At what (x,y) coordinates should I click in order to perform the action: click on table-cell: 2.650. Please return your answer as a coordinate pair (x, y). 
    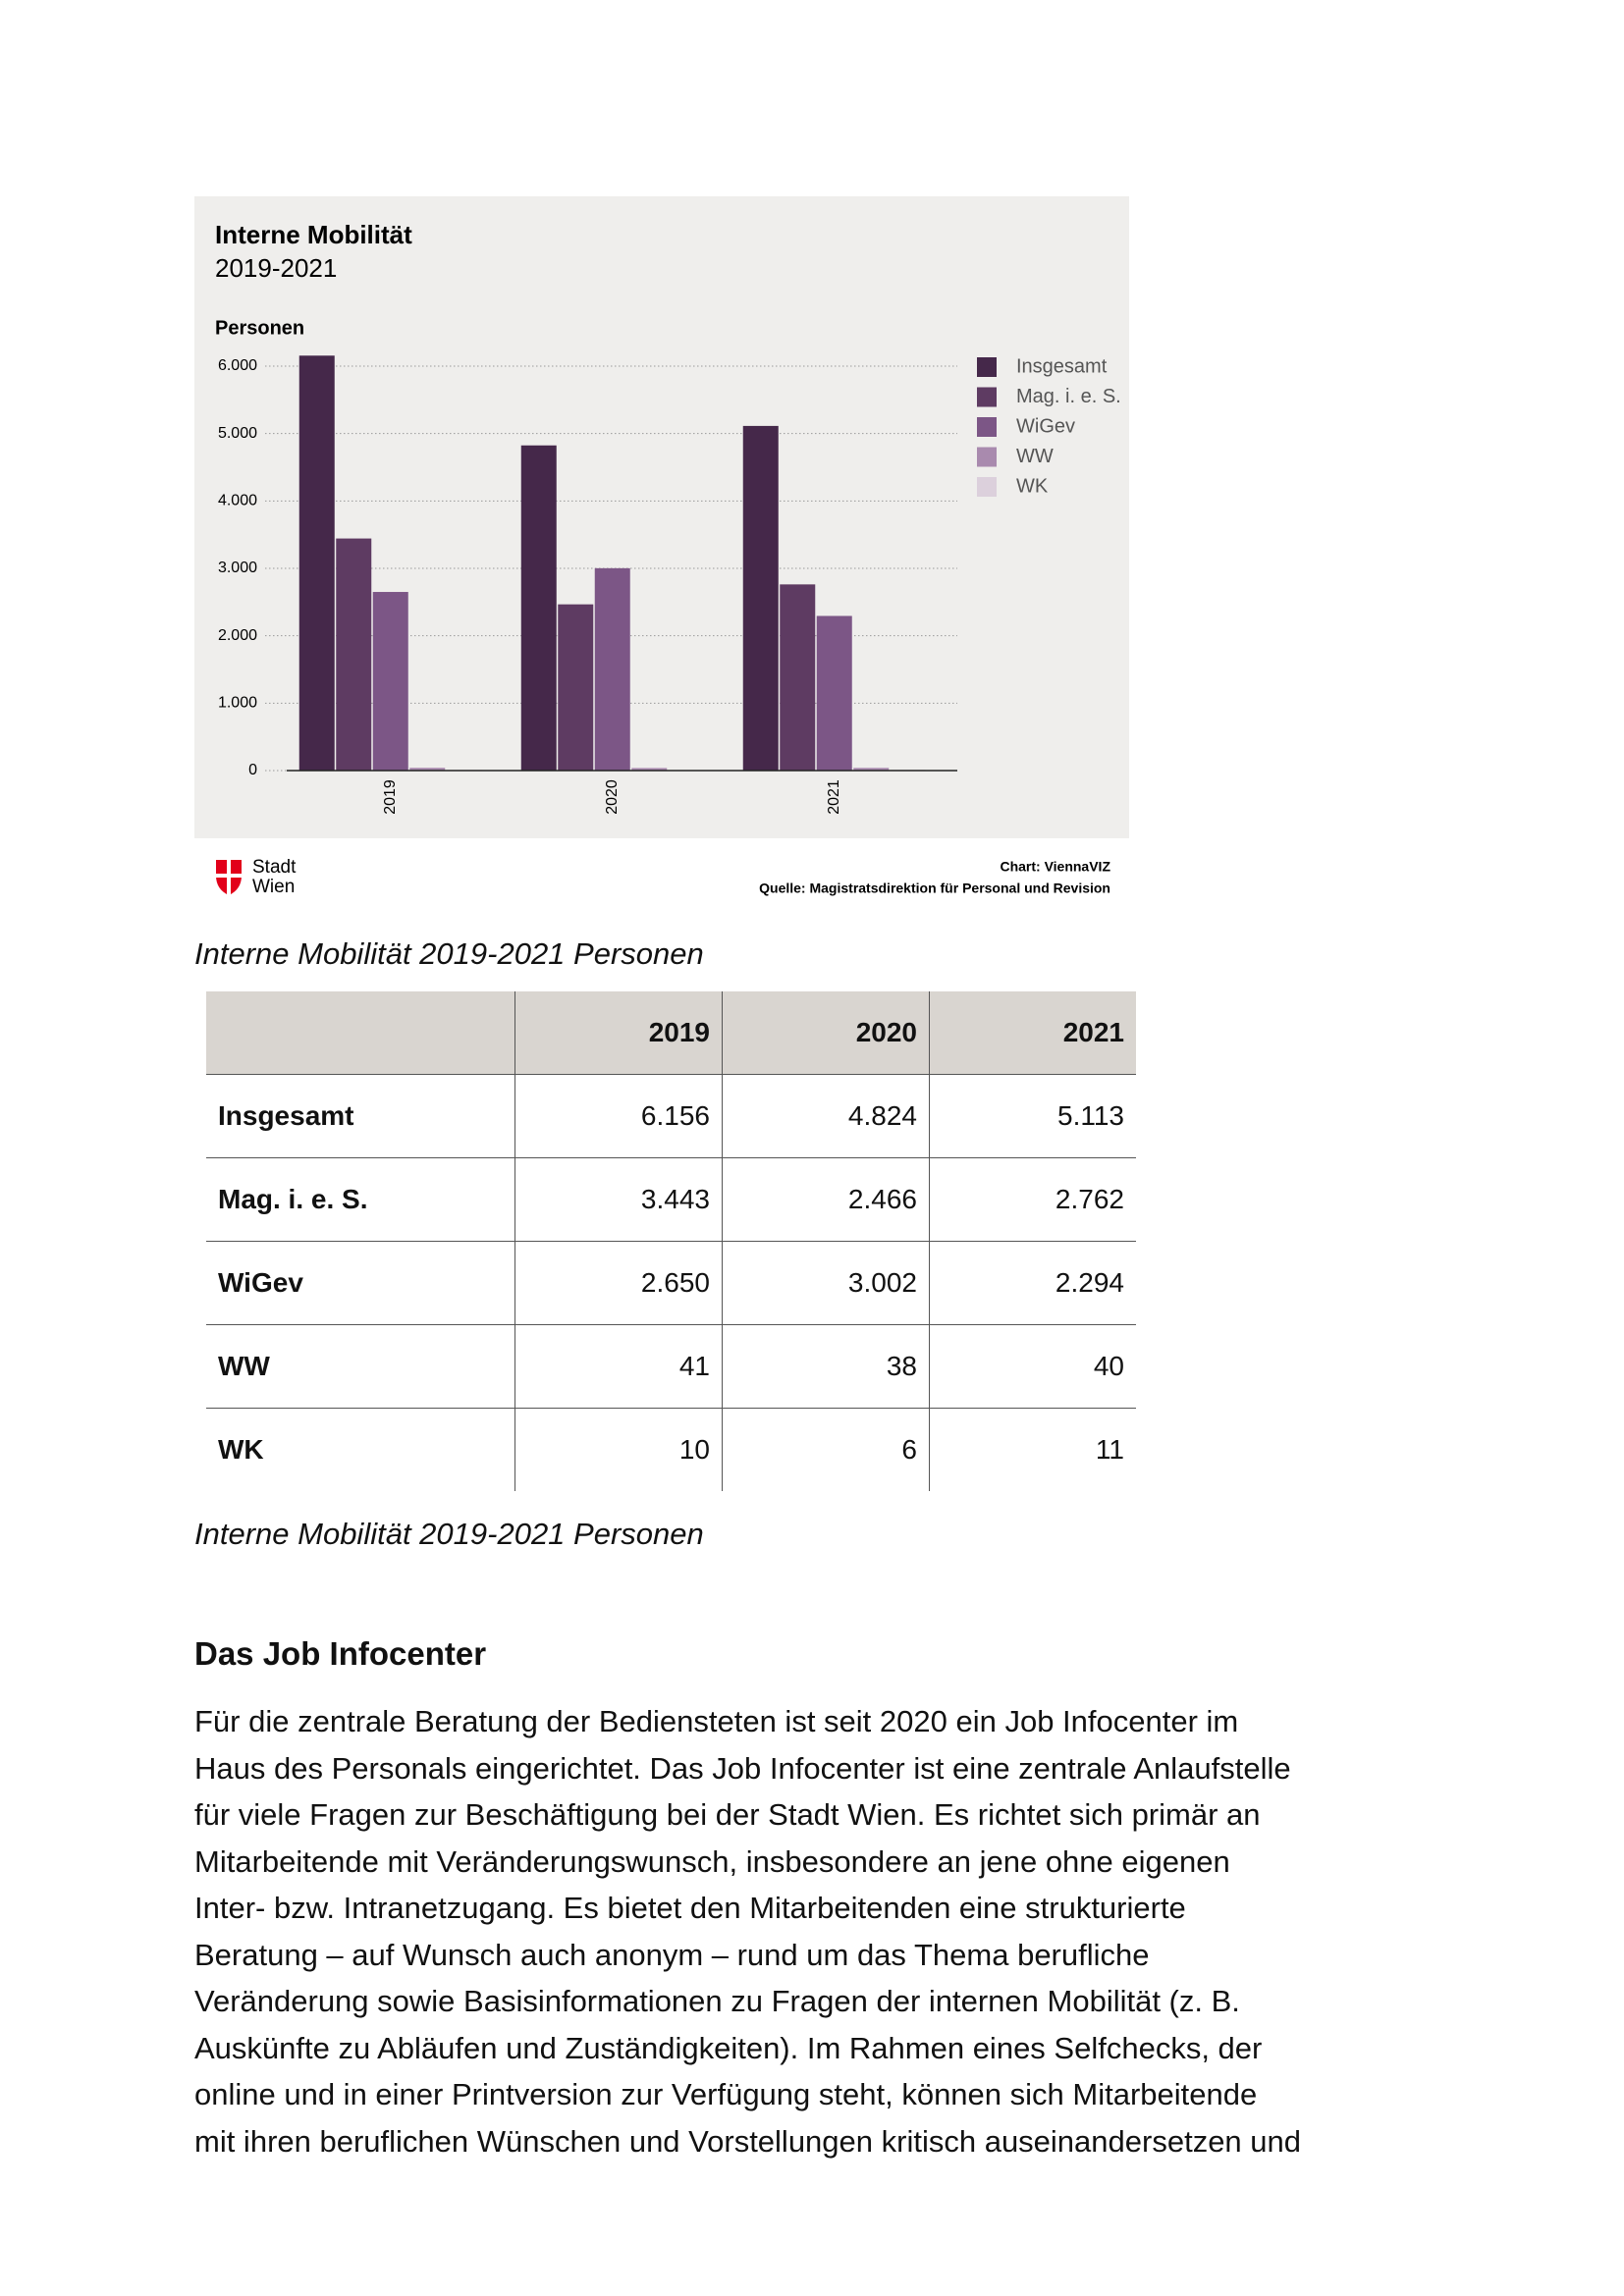
    Looking at the image, I should click on (618, 1283).